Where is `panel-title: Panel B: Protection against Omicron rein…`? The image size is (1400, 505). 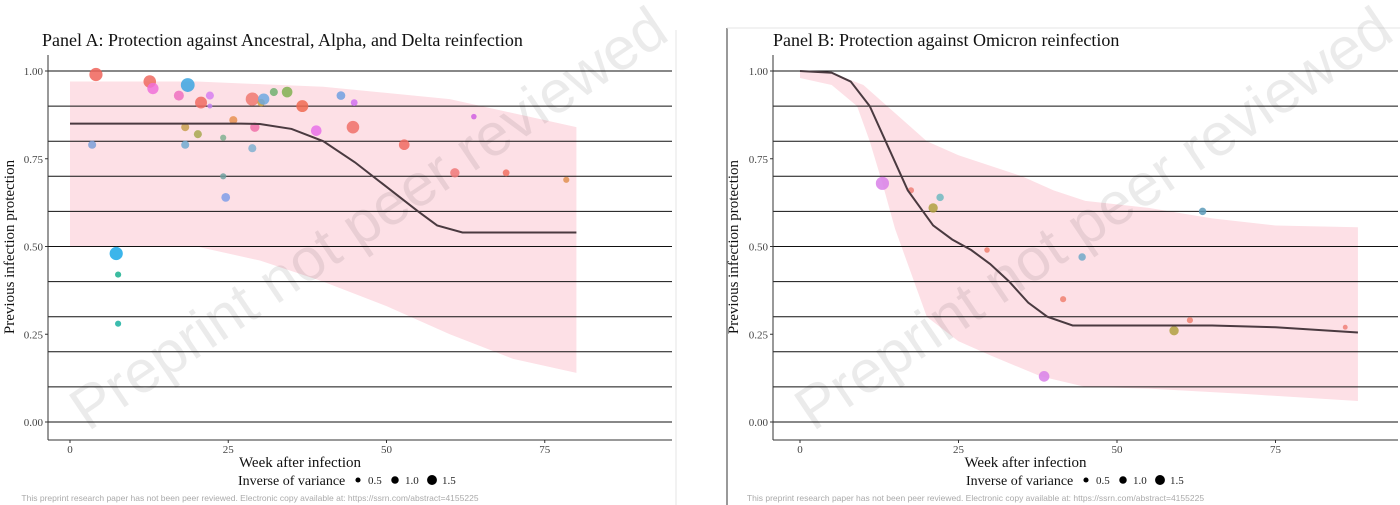 panel-title: Panel B: Protection against Omicron rein… is located at coordinates (946, 40).